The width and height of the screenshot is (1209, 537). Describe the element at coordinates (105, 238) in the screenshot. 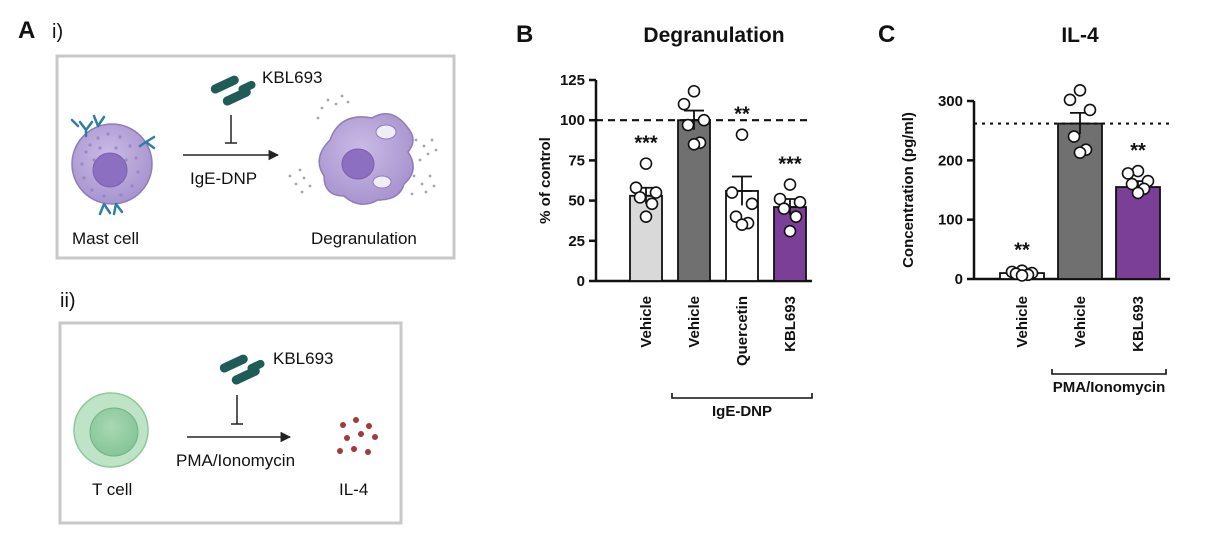

I see `label-mast-cell: Mast cell` at that location.